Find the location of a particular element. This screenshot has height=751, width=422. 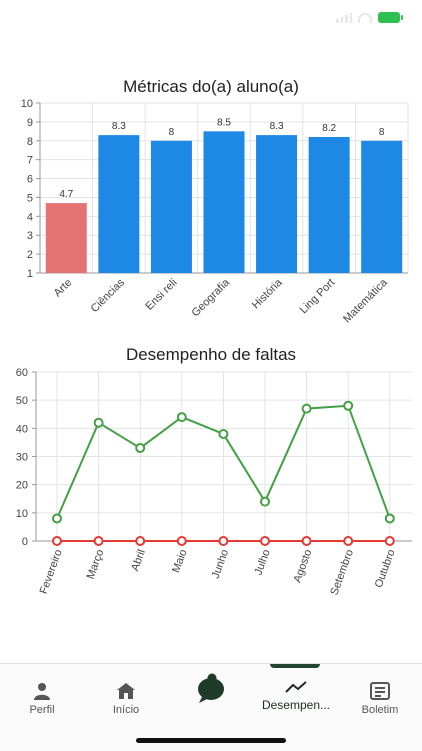

y-tick-label: 50 is located at coordinates (22, 401).